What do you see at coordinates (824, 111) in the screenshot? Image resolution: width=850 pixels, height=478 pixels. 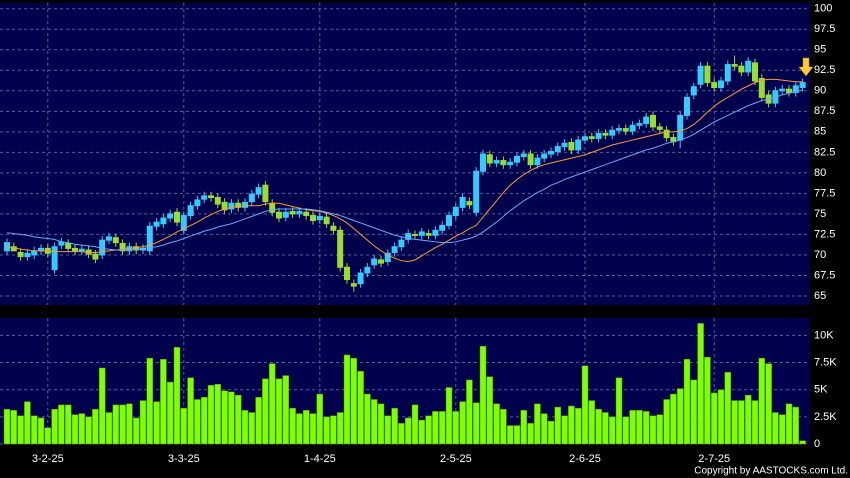 I see `y-tick-label: 87.5` at bounding box center [824, 111].